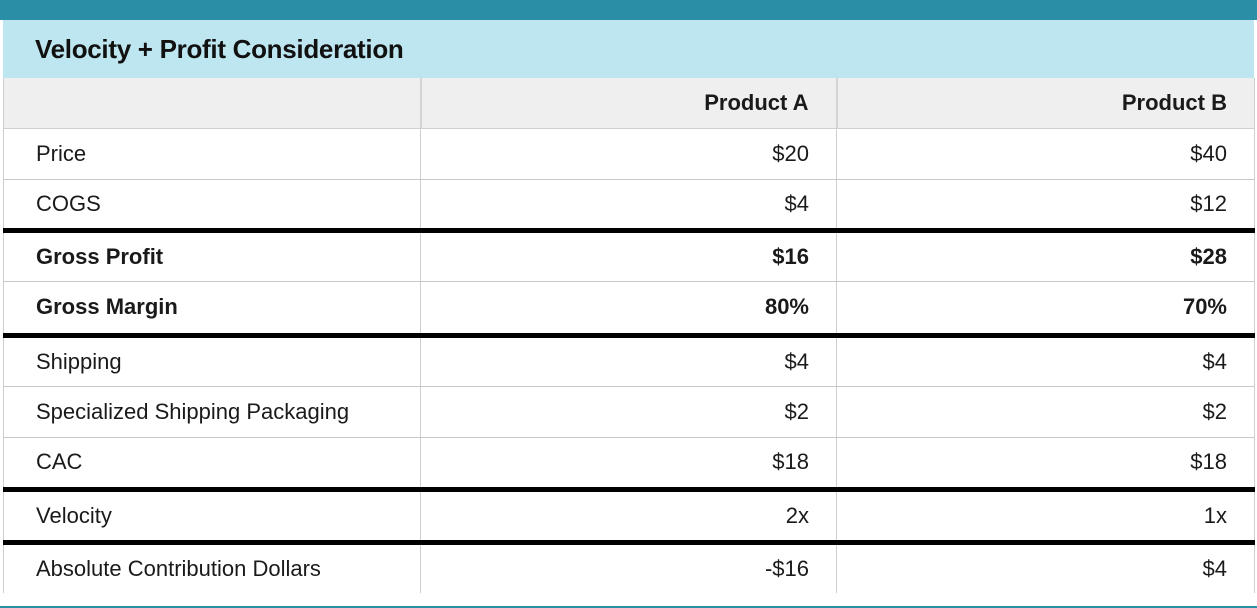 This screenshot has height=608, width=1257. I want to click on table-row-velocity: Velocity 2x 1x, so click(629, 517).